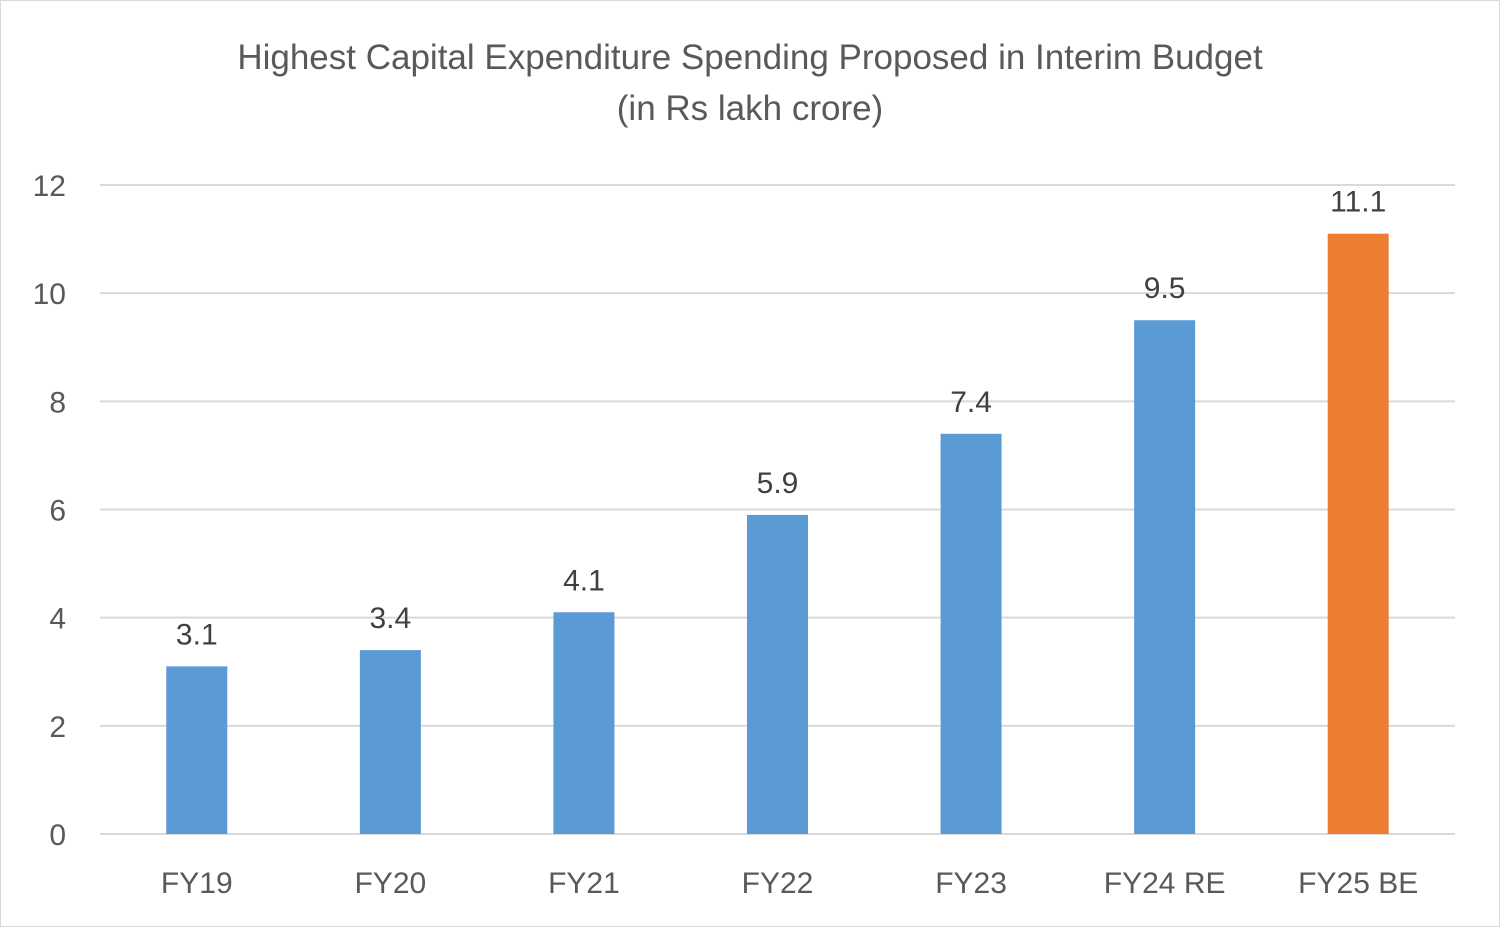  What do you see at coordinates (777, 674) in the screenshot?
I see `bar-fy22` at bounding box center [777, 674].